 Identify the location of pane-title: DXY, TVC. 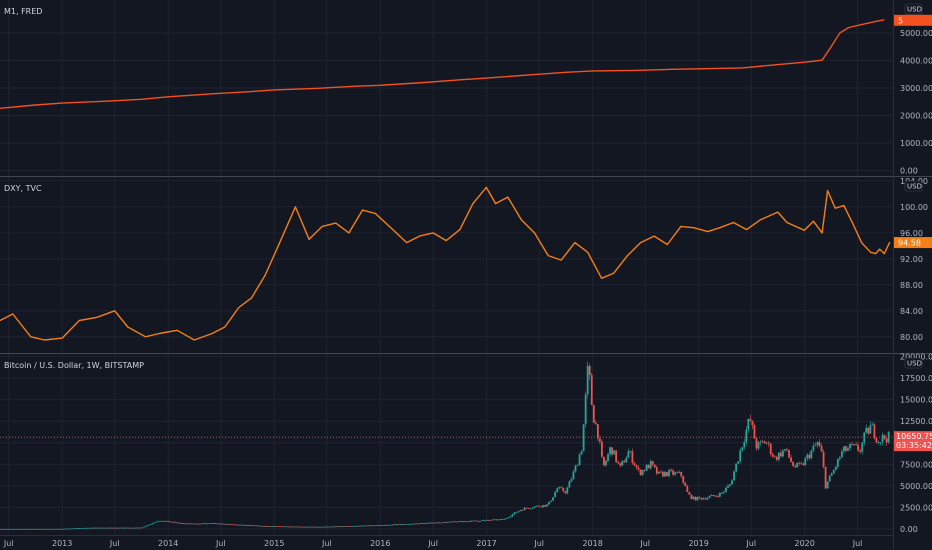
(23, 188).